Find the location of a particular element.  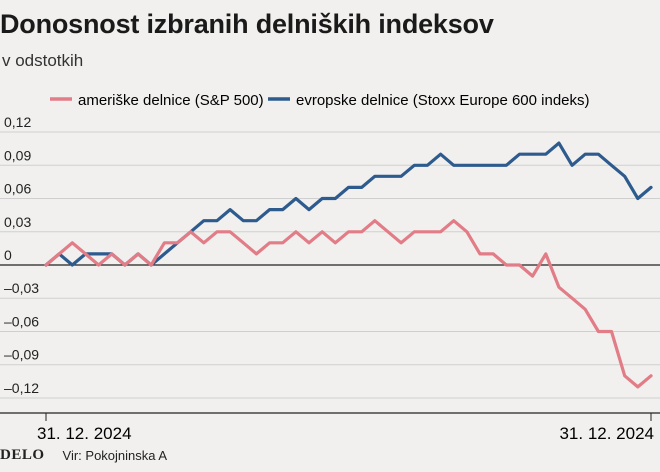

y-tick-label: 0,03 is located at coordinates (17, 222).